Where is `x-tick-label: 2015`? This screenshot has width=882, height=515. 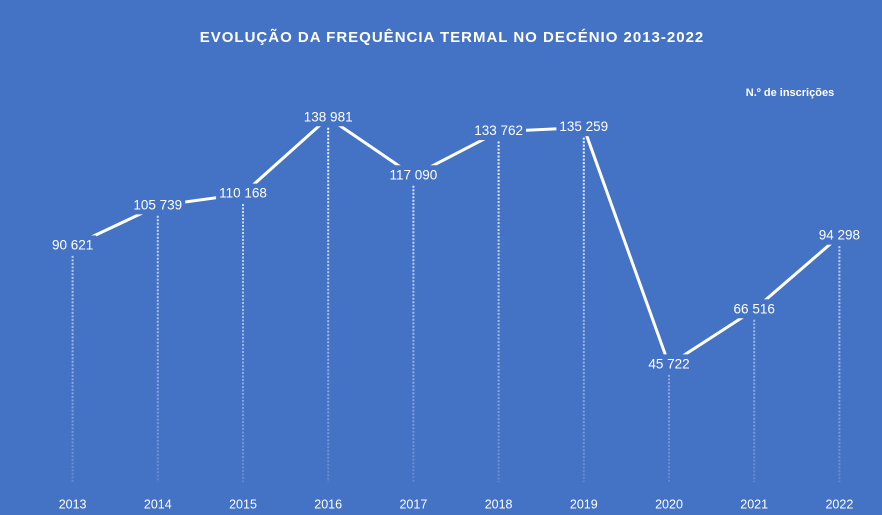 x-tick-label: 2015 is located at coordinates (243, 504).